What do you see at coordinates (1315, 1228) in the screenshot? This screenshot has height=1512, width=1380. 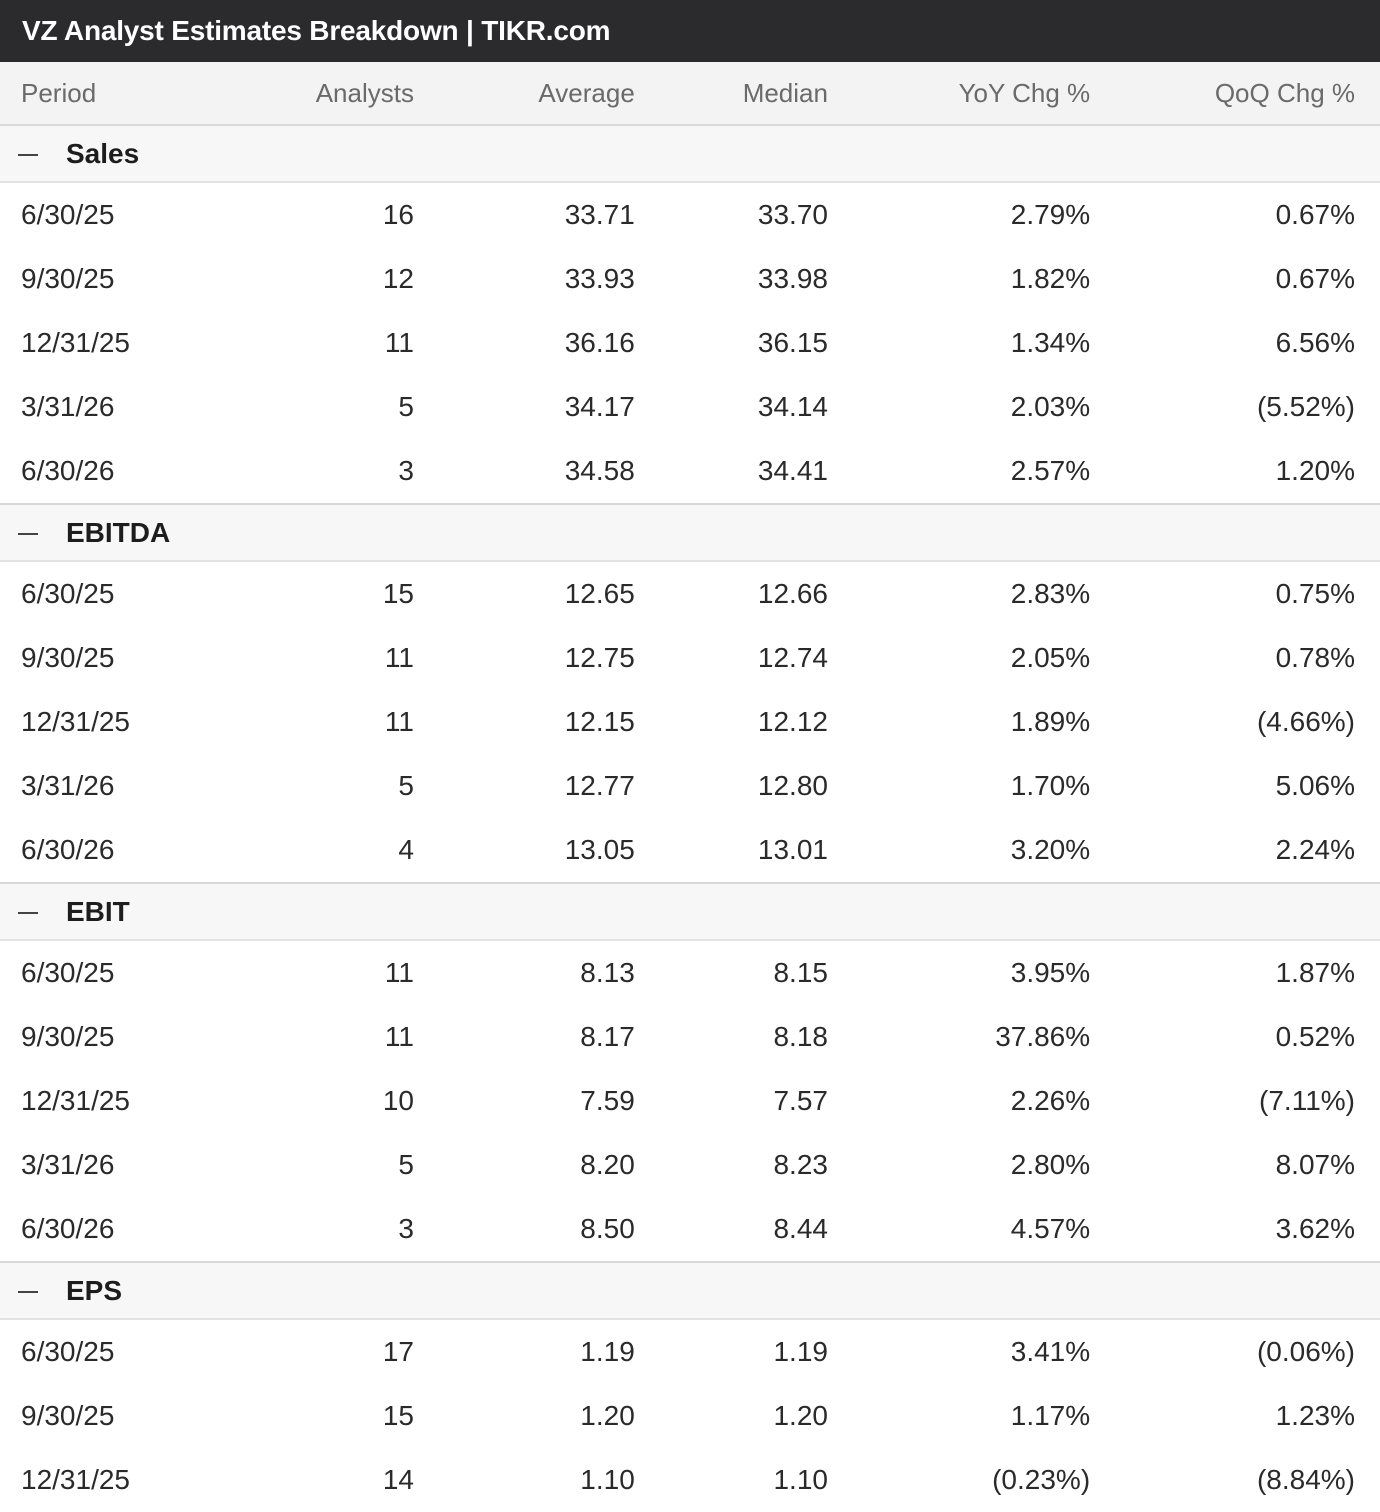 I see `qoq-change-cell: 3.62%` at bounding box center [1315, 1228].